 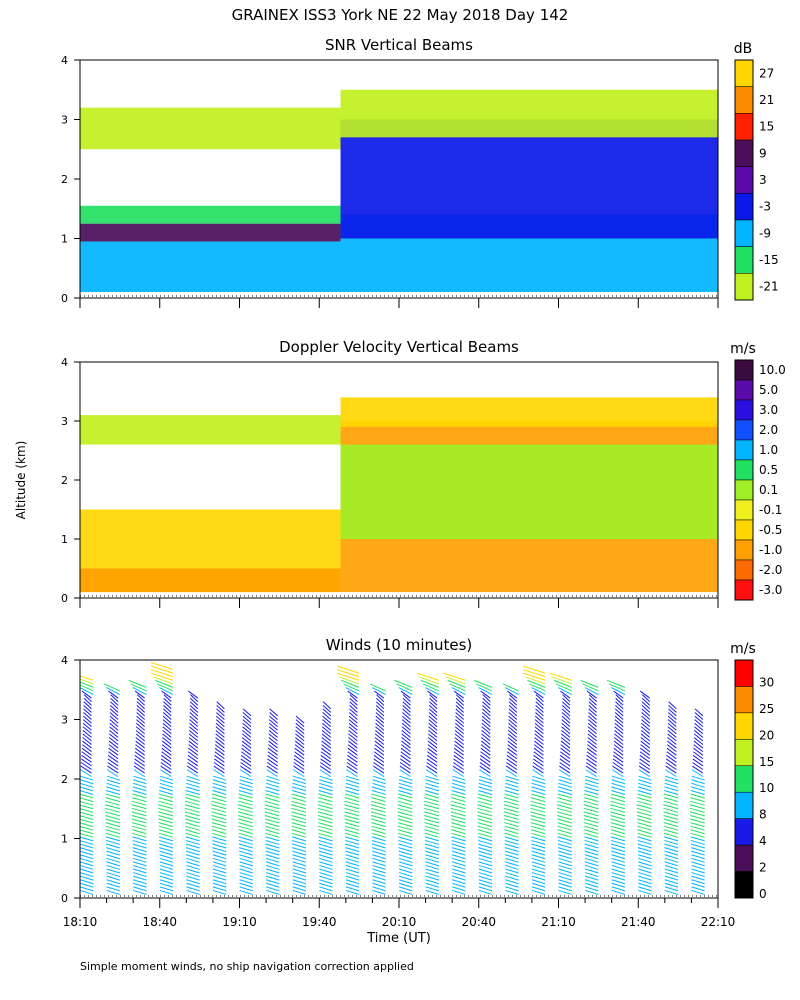 What do you see at coordinates (744, 753) in the screenshot?
I see `colorbar-swatch` at bounding box center [744, 753].